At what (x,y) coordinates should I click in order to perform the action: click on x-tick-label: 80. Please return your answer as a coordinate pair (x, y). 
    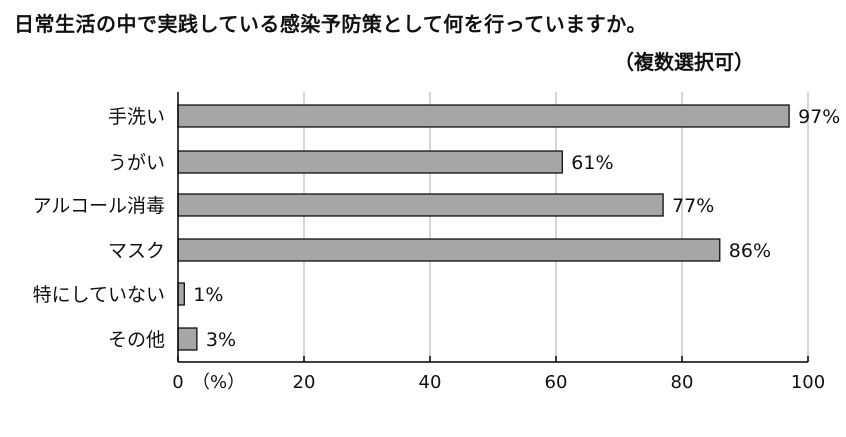
    Looking at the image, I should click on (682, 382).